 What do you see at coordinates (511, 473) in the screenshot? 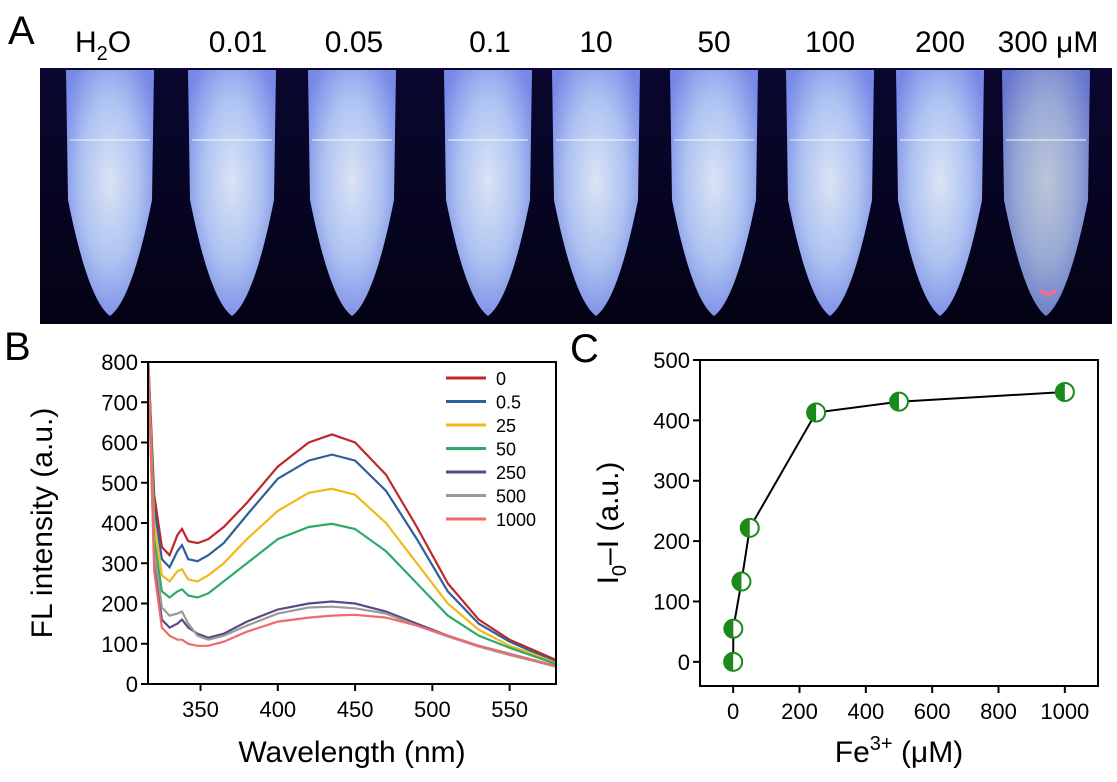
I see `legend-label: 250` at bounding box center [511, 473].